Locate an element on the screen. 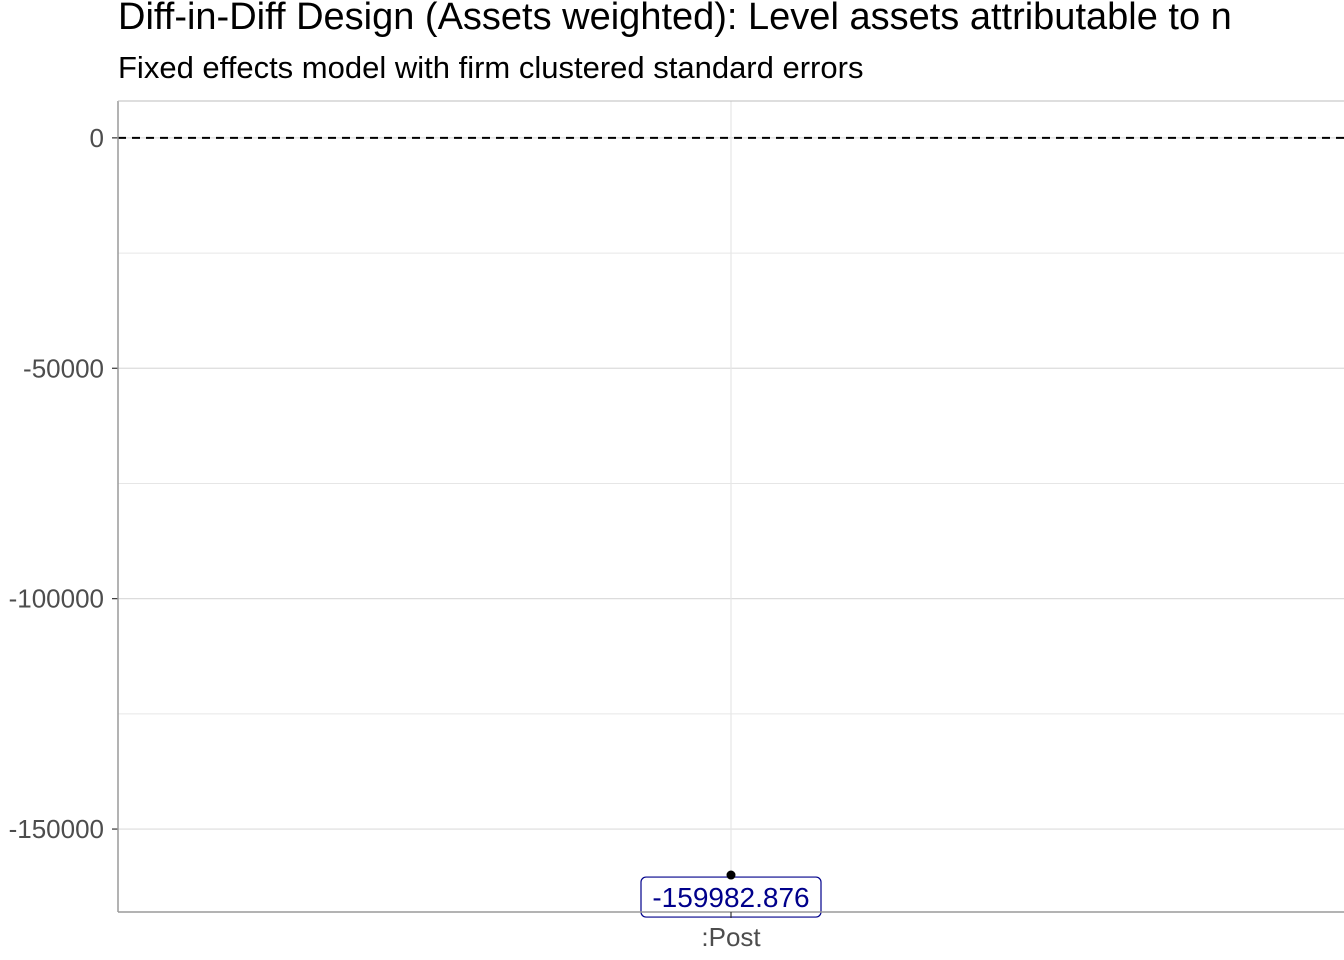 Image resolution: width=1344 pixels, height=960 pixels. y-tick-label: -50000 is located at coordinates (63, 368).